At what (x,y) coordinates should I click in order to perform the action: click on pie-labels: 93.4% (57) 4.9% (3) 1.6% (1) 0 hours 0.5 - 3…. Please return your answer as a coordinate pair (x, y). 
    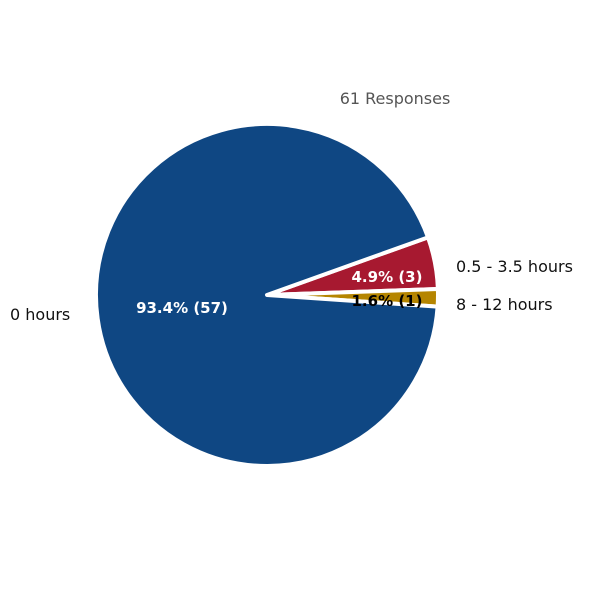
    Looking at the image, I should click on (291, 290).